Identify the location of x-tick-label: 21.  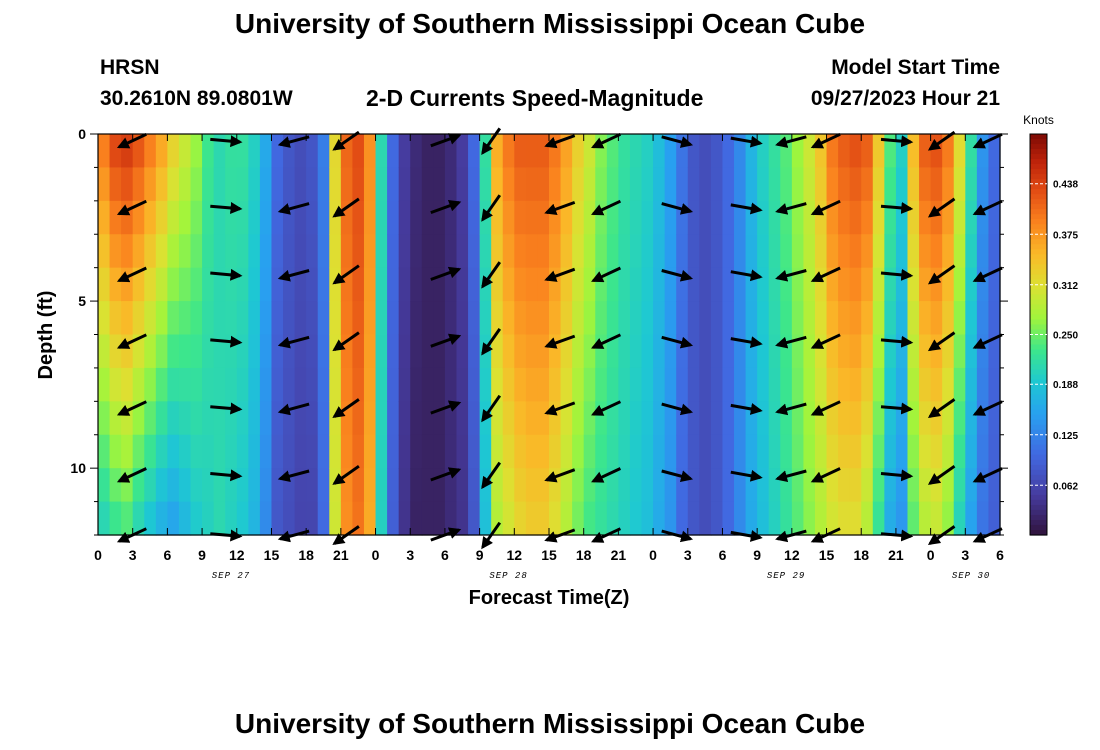
(341, 555).